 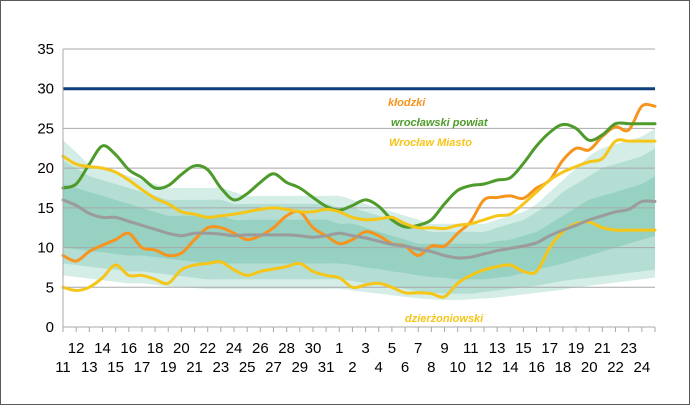 What do you see at coordinates (260, 348) in the screenshot?
I see `x-tick-label: 26` at bounding box center [260, 348].